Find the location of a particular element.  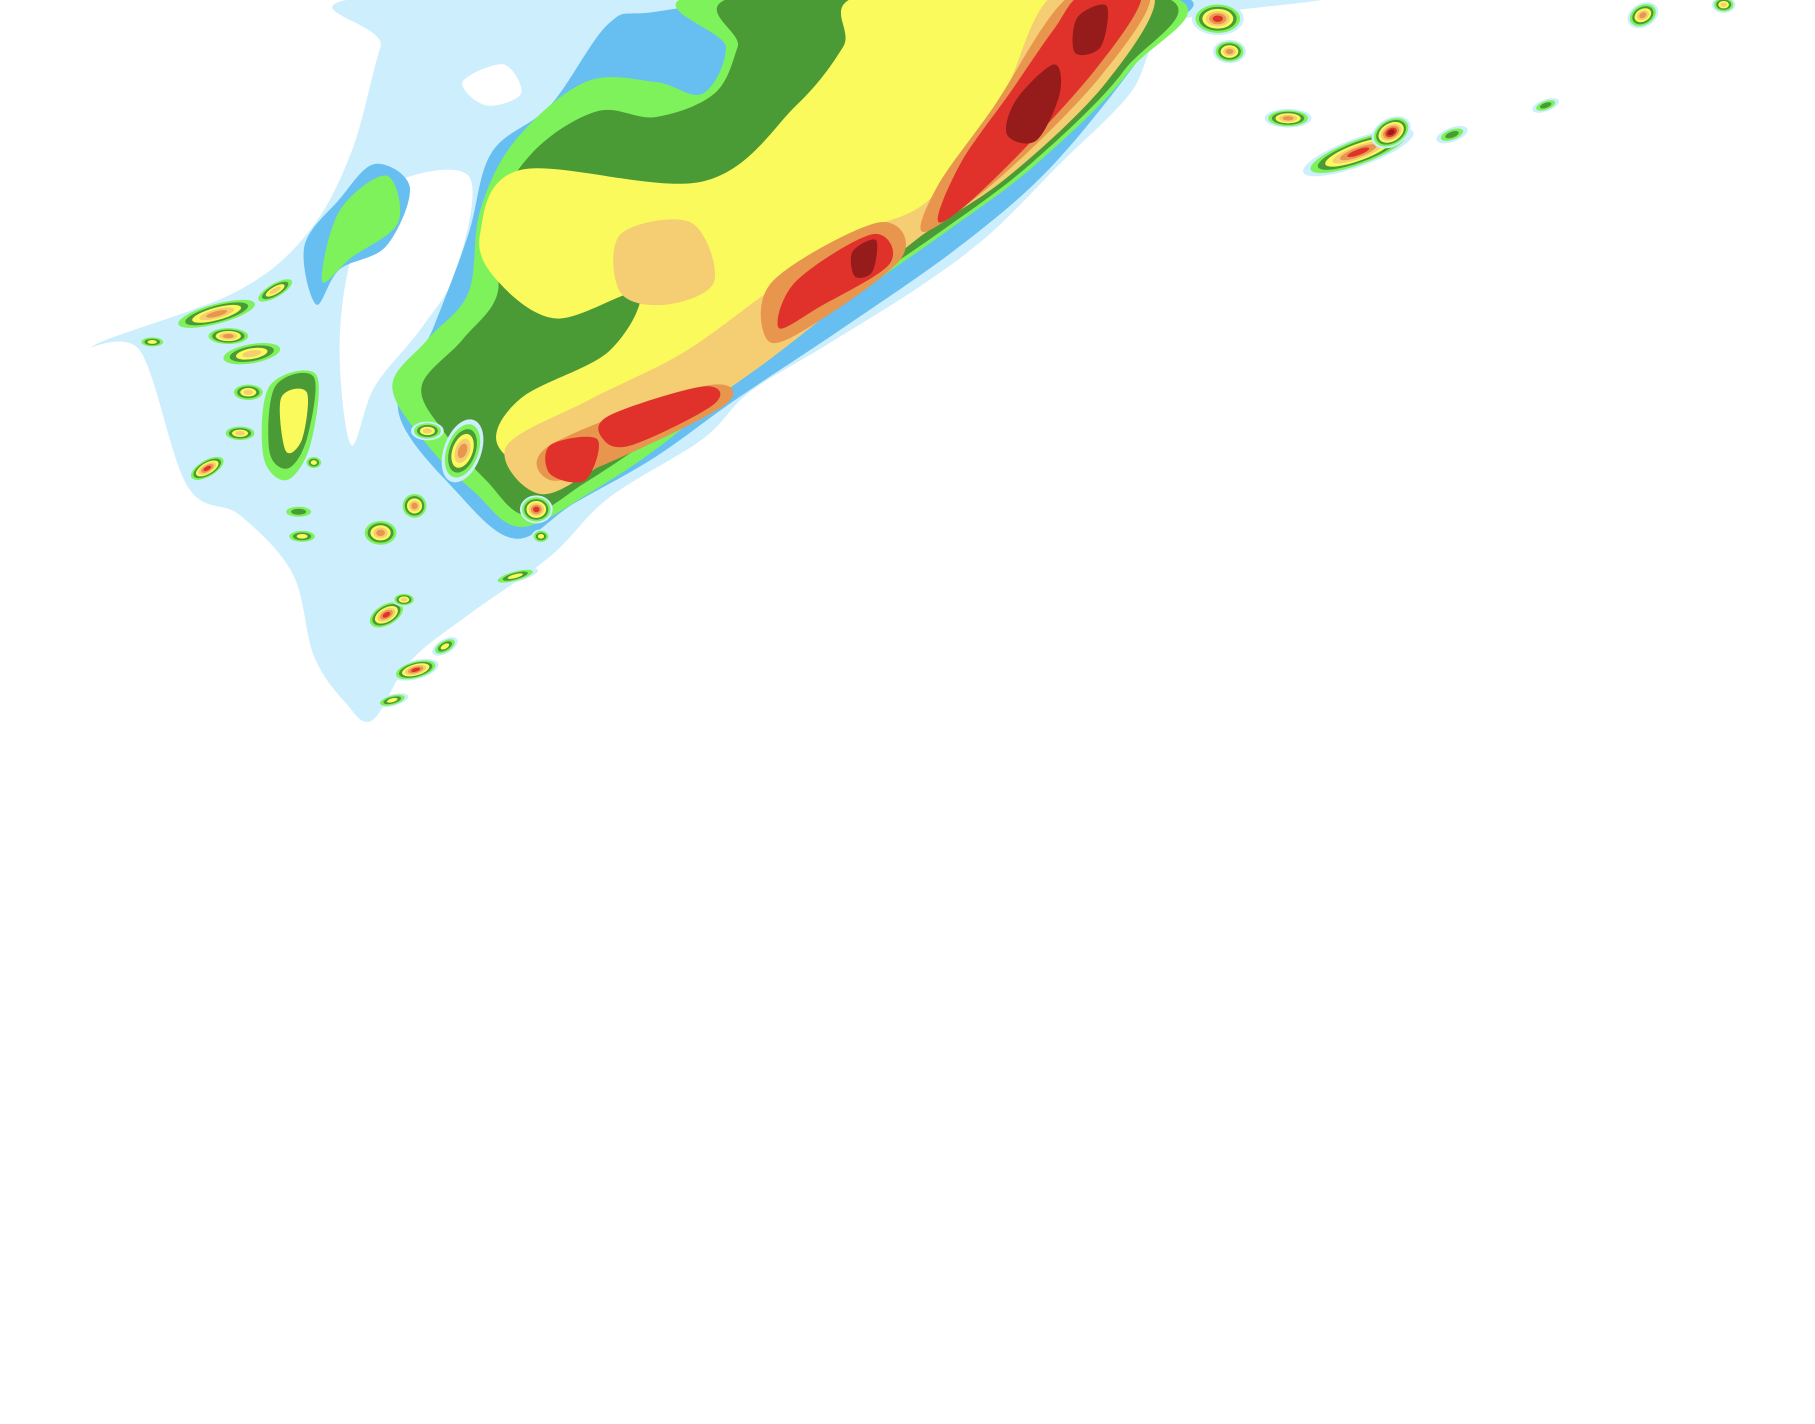

clear-gap is located at coordinates (492, 85).